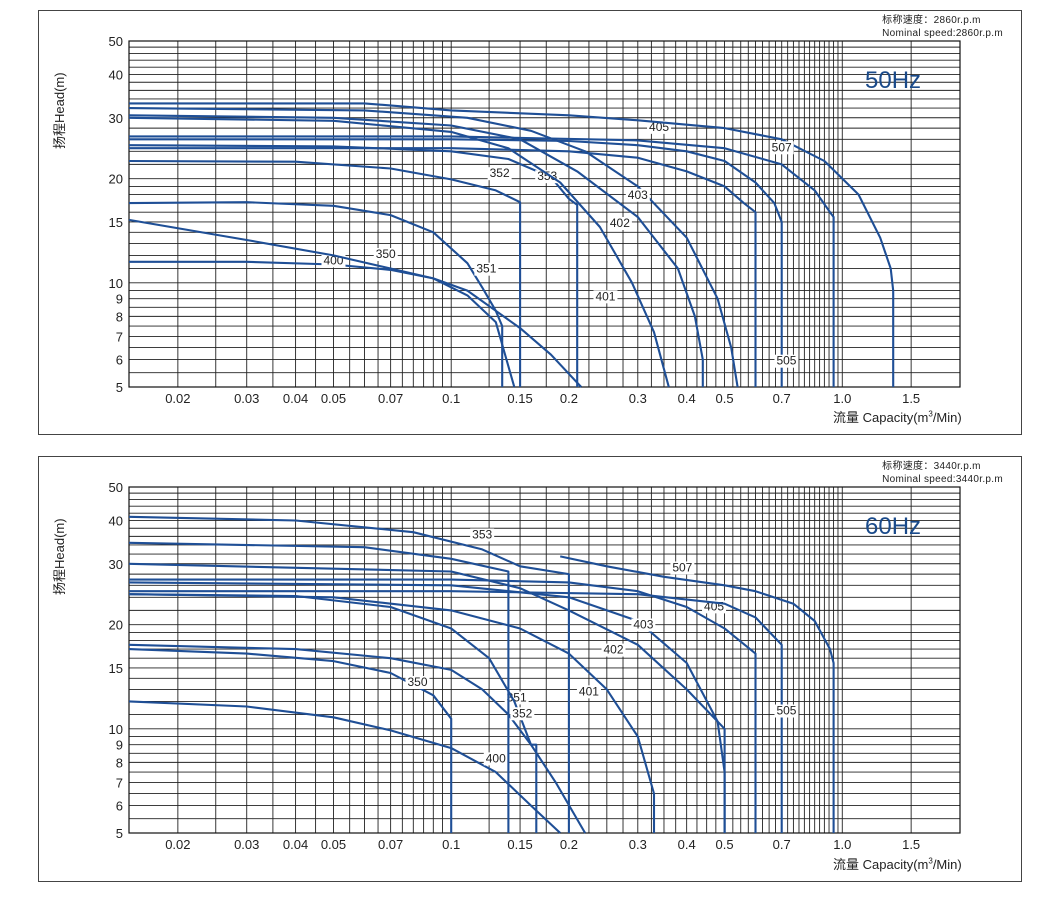  I want to click on series-label-60hz-350: 350, so click(417, 682).